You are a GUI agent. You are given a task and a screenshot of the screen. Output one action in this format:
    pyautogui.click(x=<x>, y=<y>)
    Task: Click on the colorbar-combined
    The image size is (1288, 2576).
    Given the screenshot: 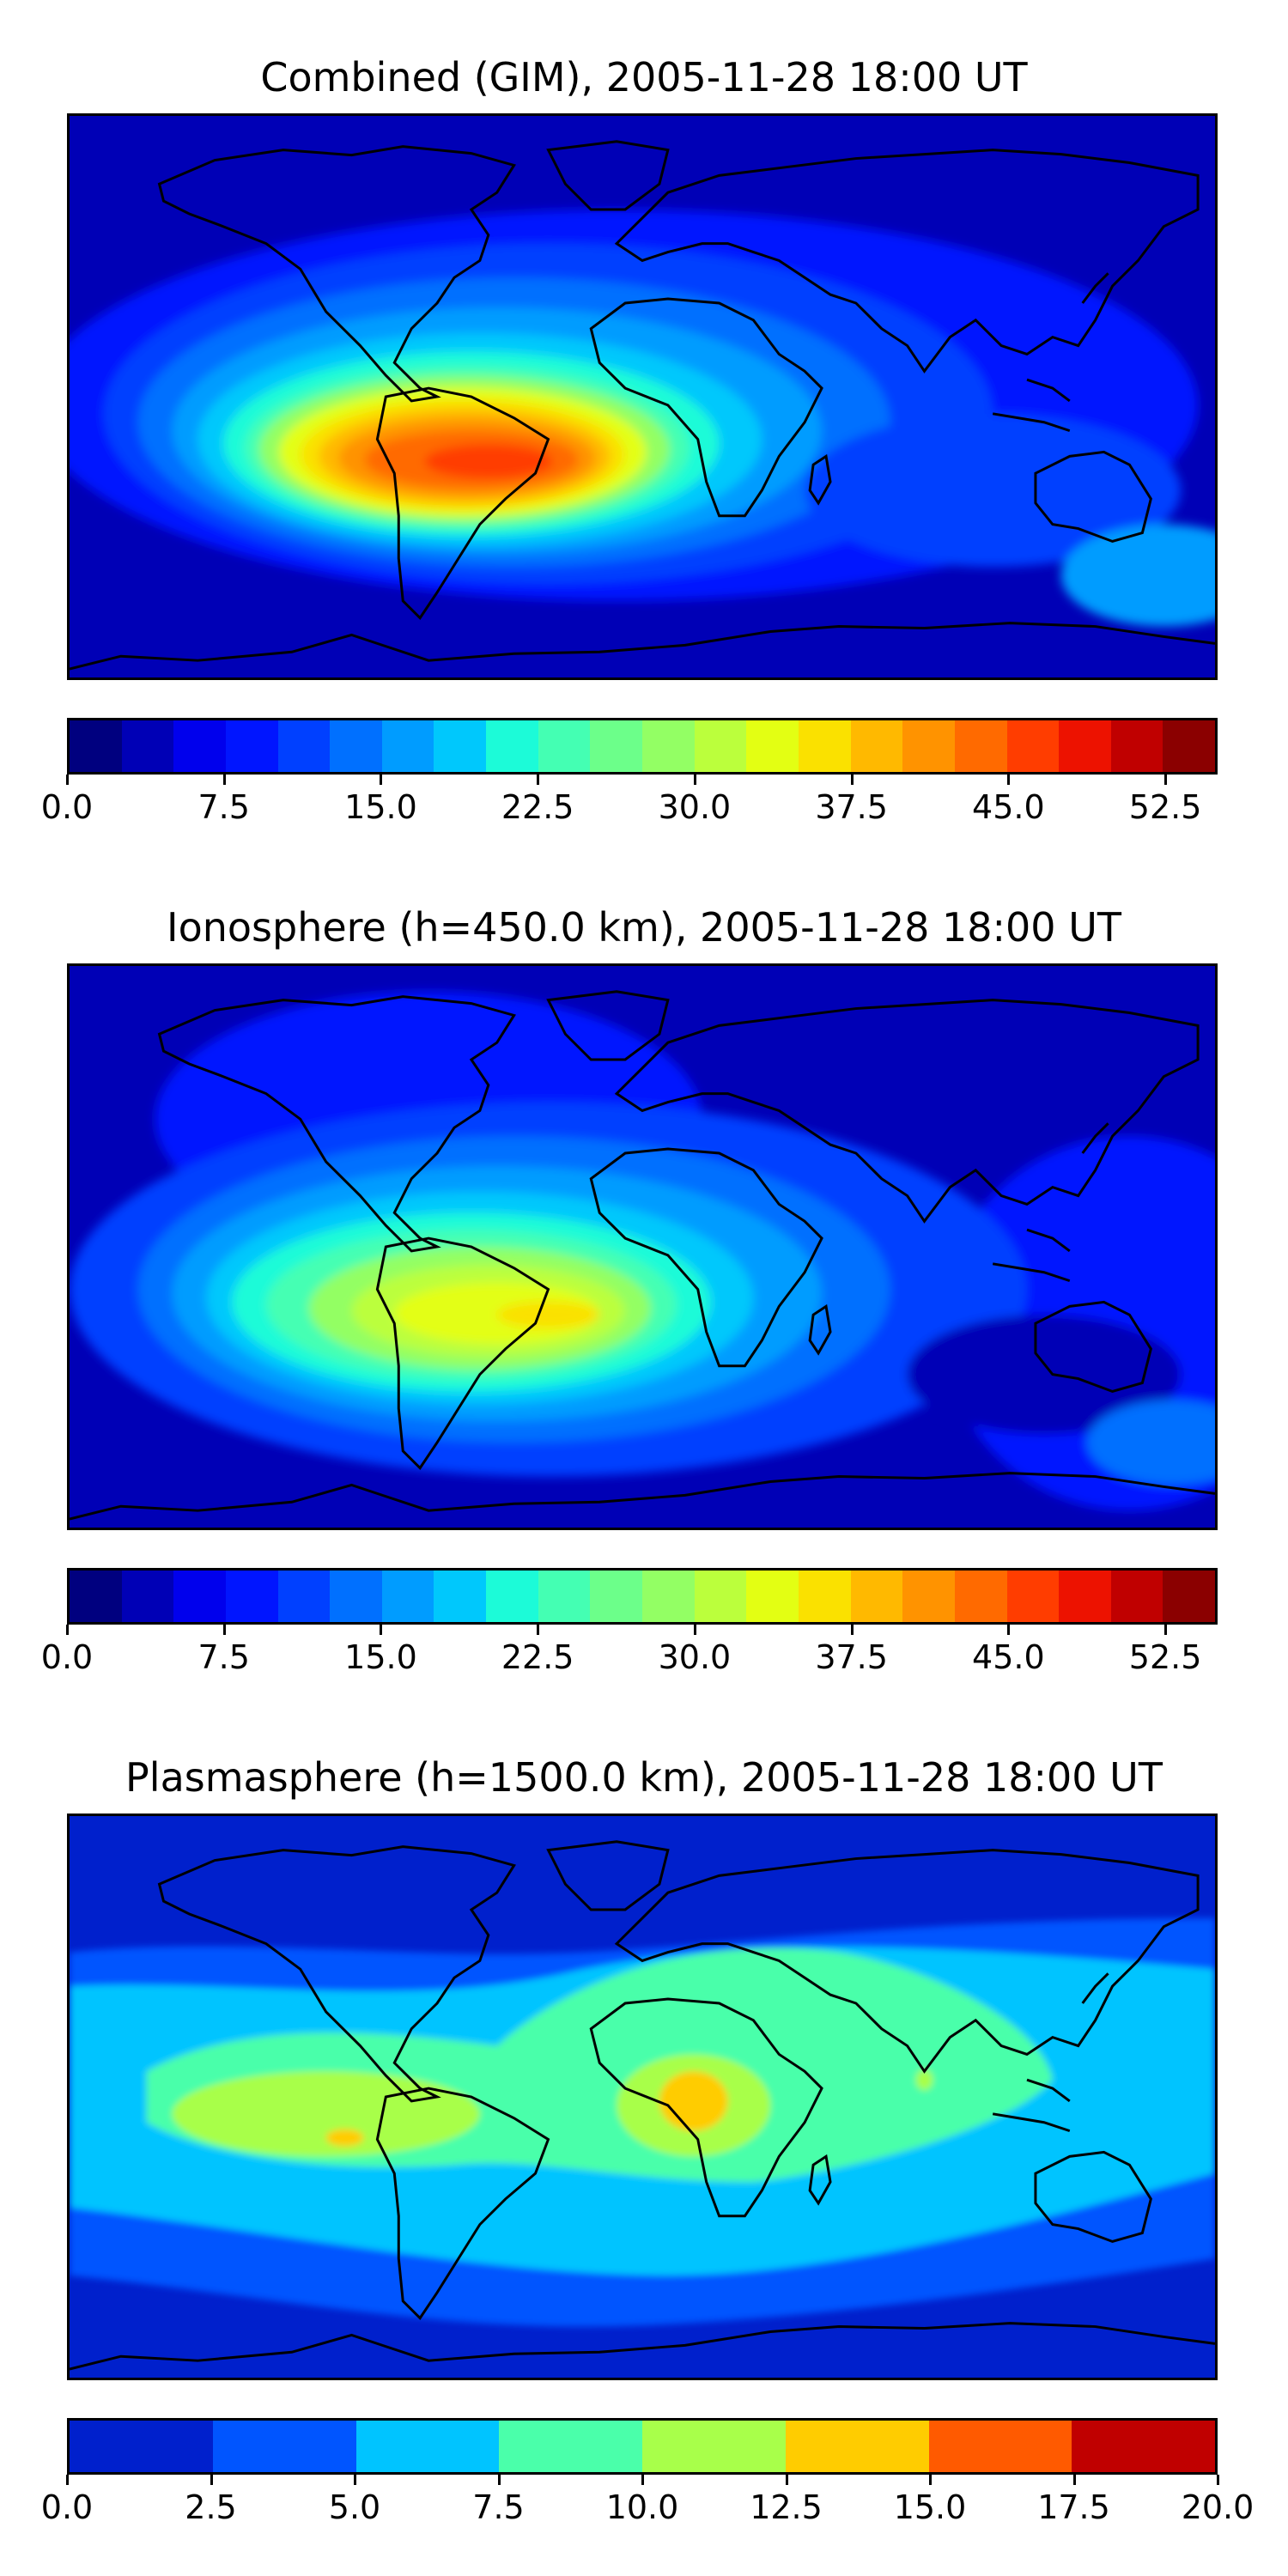 What is the action you would take?
    pyautogui.click(x=642, y=746)
    